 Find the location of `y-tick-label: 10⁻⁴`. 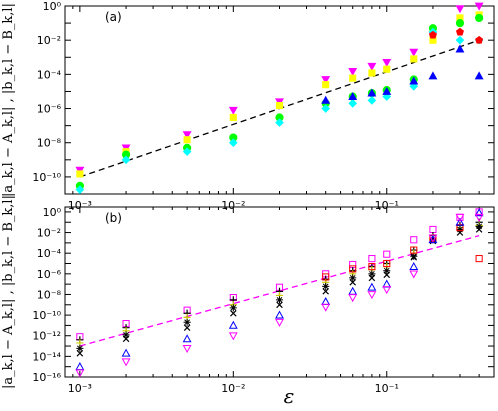

y-tick-label: 10⁻⁴ is located at coordinates (49, 74).